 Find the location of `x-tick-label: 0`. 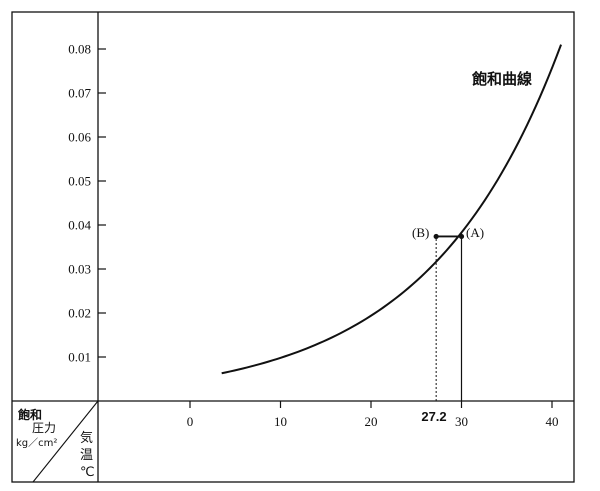

x-tick-label: 0 is located at coordinates (190, 421).